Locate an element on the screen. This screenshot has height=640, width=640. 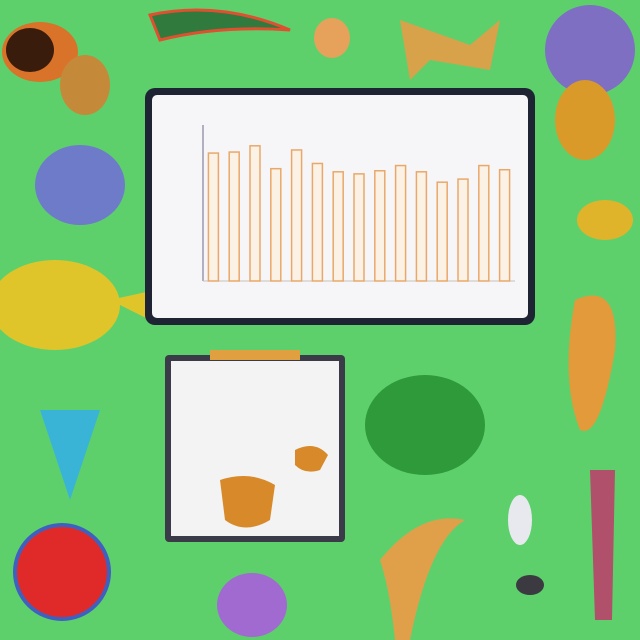
bars is located at coordinates (359, 213).